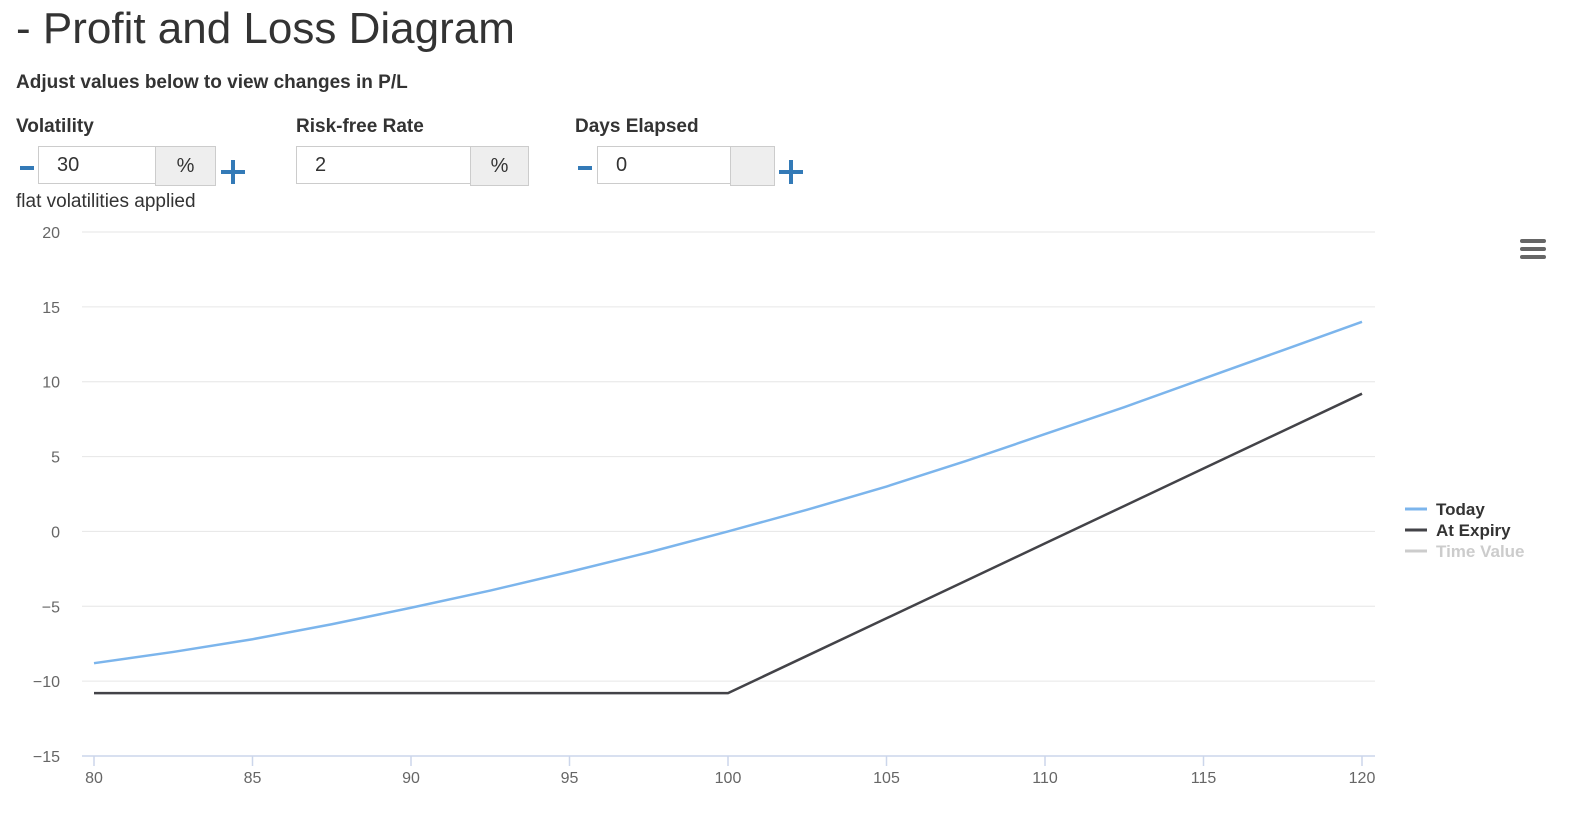  Describe the element at coordinates (51, 308) in the screenshot. I see `y-tick-label: 15` at that location.